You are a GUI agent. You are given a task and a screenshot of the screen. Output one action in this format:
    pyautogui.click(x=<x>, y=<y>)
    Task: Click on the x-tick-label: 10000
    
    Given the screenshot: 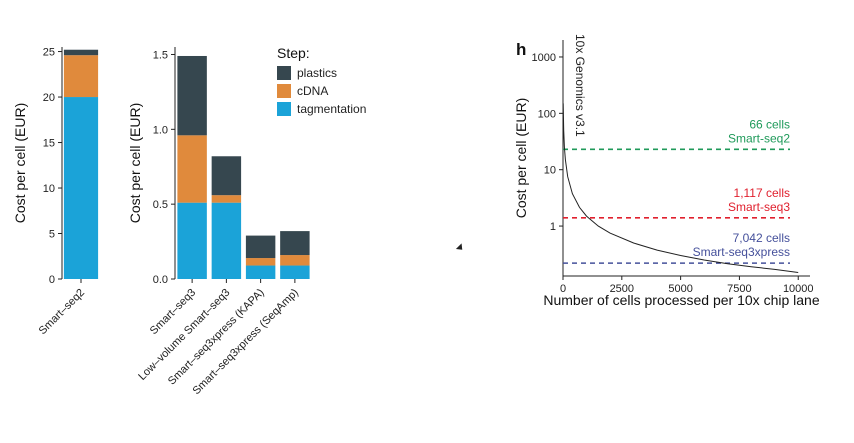 What is the action you would take?
    pyautogui.click(x=798, y=289)
    